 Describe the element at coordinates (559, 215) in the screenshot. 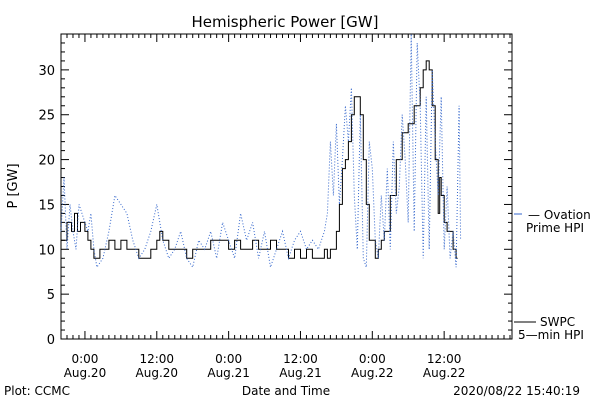

I see `legend-ovation-line-1: — Ovation` at that location.